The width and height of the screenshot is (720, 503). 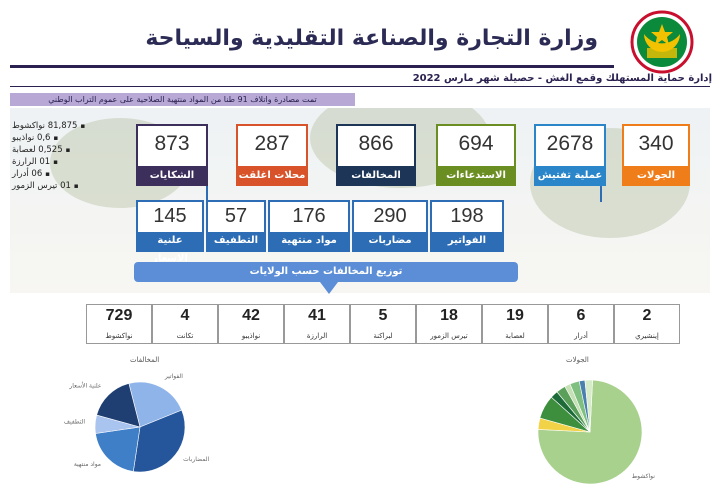 I want to click on region-value: 42, so click(x=251, y=315).